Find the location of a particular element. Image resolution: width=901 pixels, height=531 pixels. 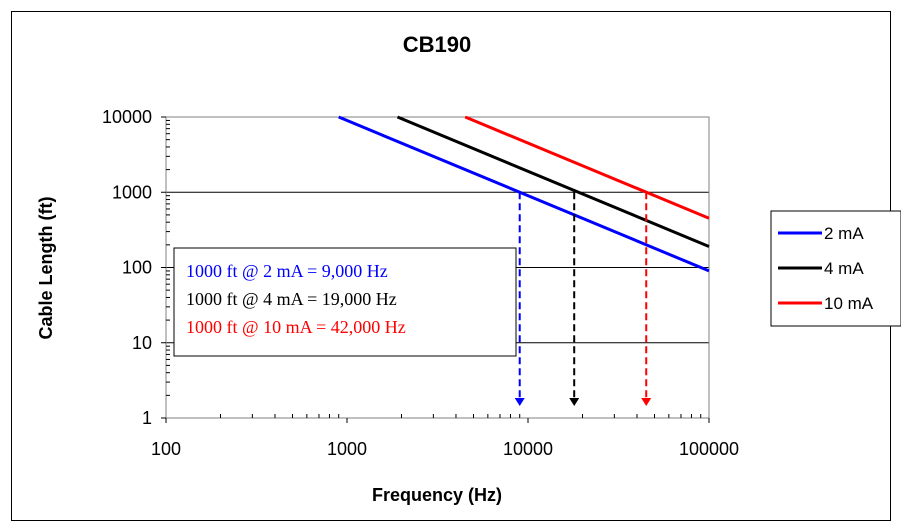

x-axis-label: Frequency (Hz) is located at coordinates (437, 495).